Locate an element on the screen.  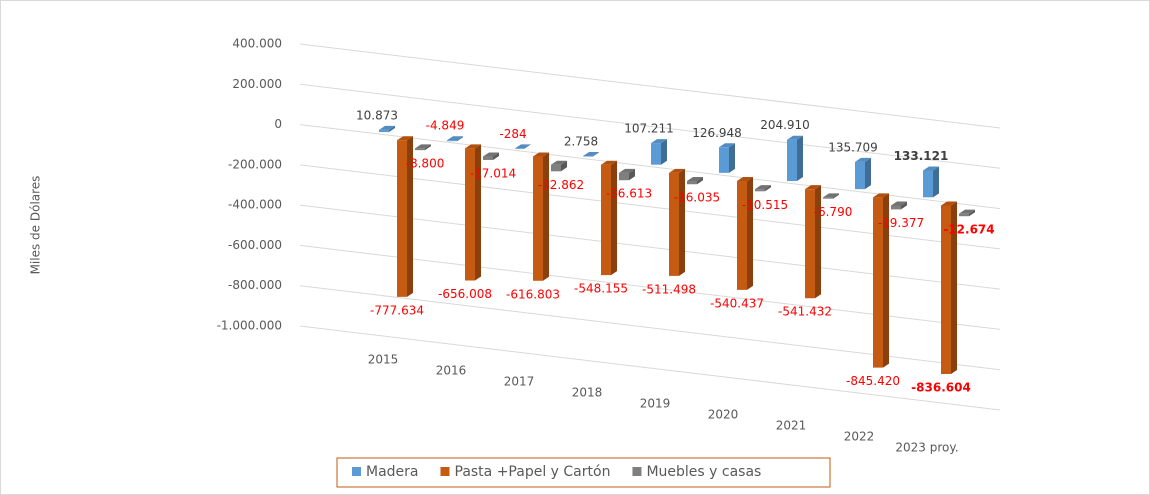
x-tick-label: 2018 is located at coordinates (587, 393).